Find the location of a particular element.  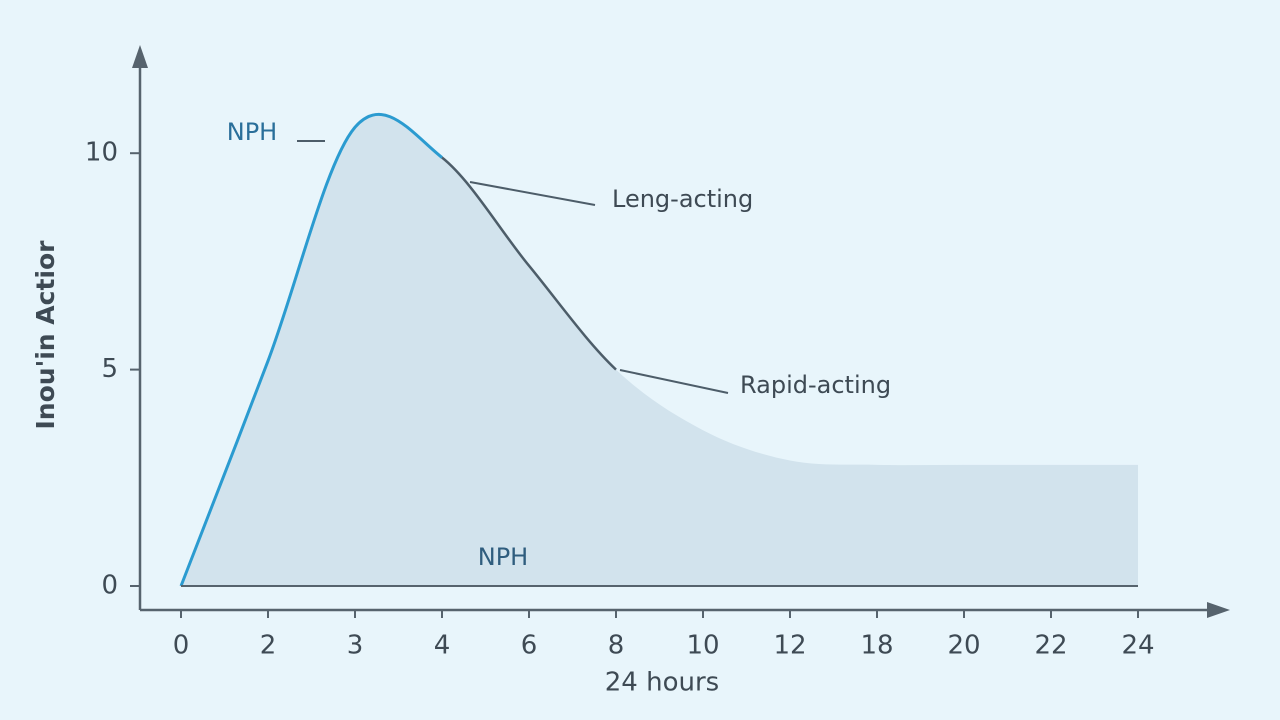

x-axis-label: 24 hours is located at coordinates (662, 683).